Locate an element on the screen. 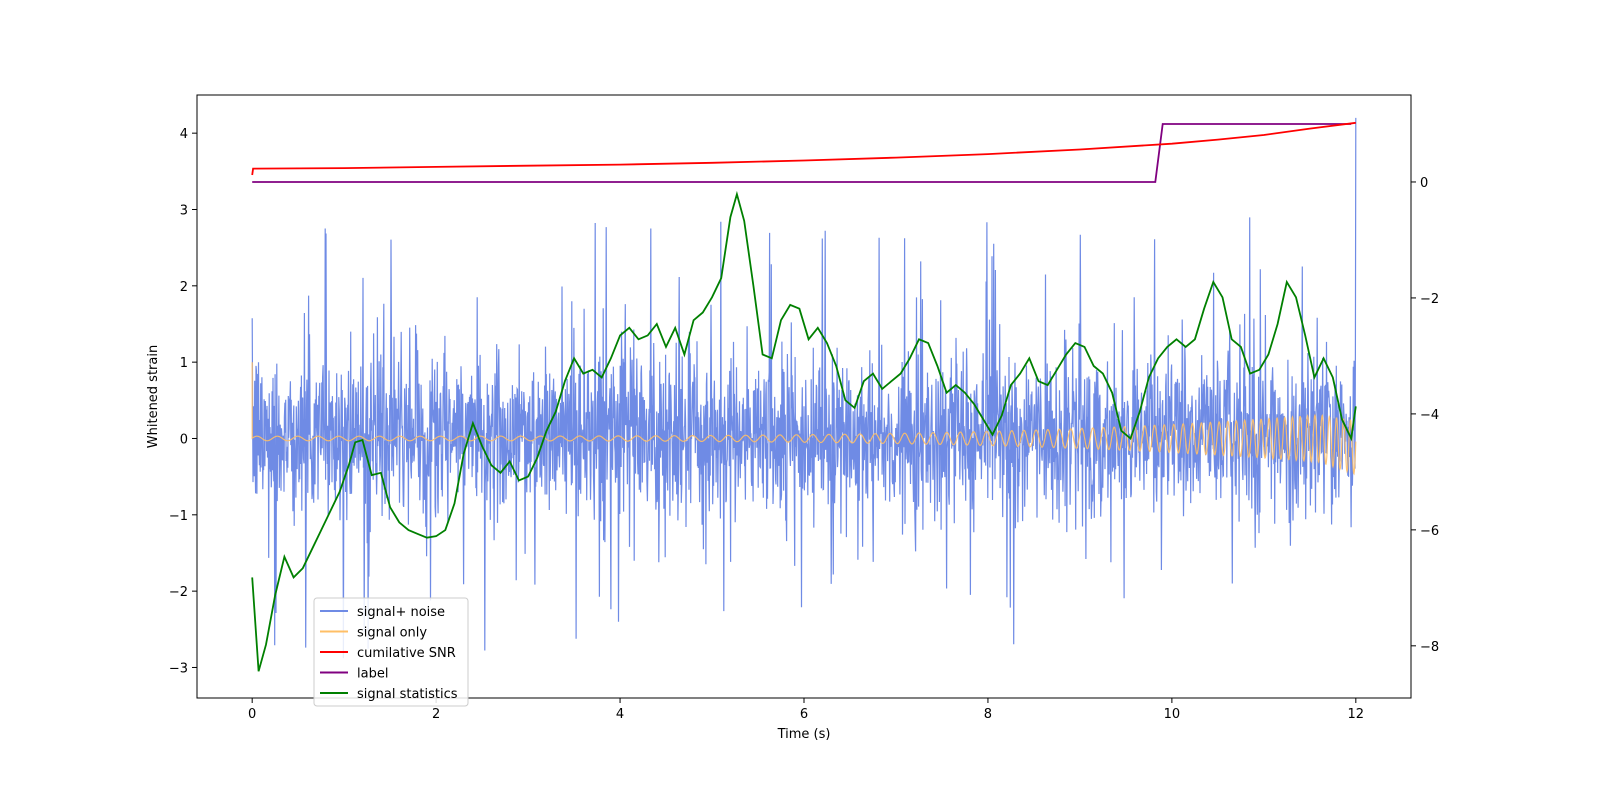 This screenshot has width=1600, height=800. x-tick-label: 4 is located at coordinates (620, 714).